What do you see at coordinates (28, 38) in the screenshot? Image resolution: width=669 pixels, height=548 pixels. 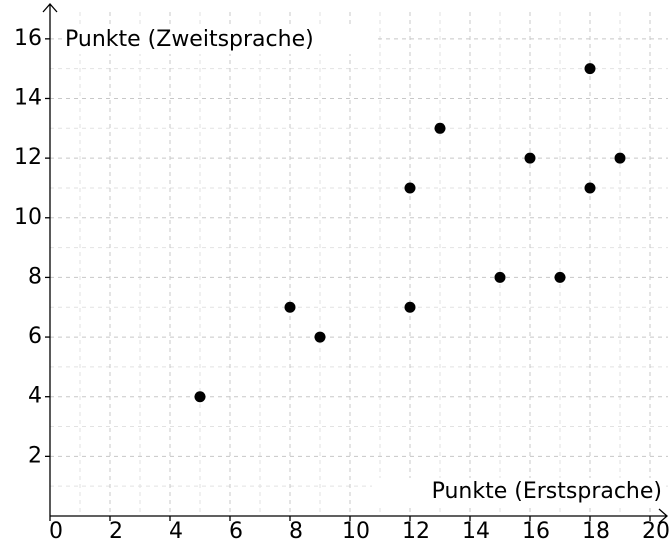 I see `y-tick-label: 16` at bounding box center [28, 38].